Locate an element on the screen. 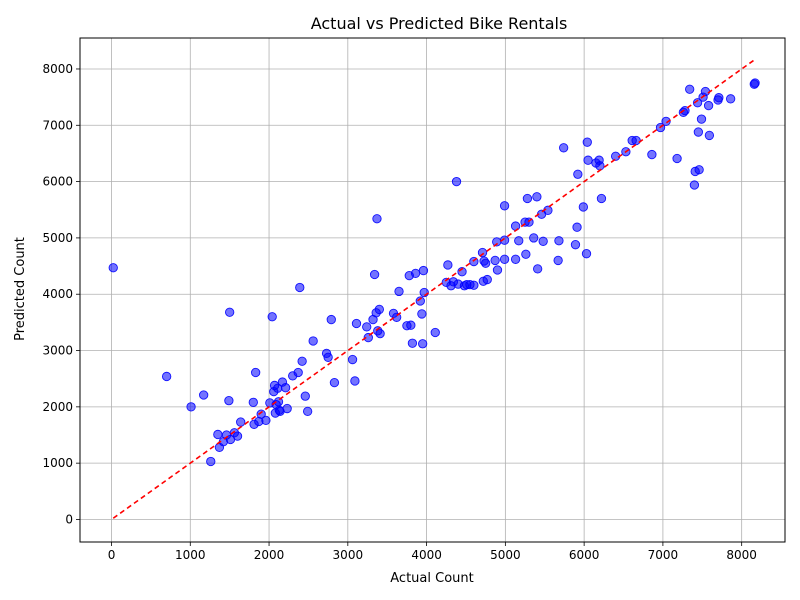 This screenshot has width=800, height=600. x-tick-label: 6000 is located at coordinates (584, 555).